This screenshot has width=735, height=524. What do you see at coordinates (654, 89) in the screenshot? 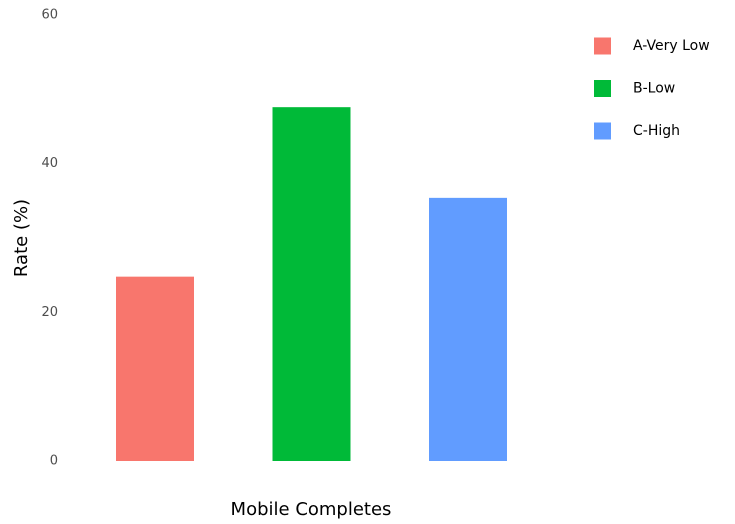
I see `legend-label: B-Low` at bounding box center [654, 89].